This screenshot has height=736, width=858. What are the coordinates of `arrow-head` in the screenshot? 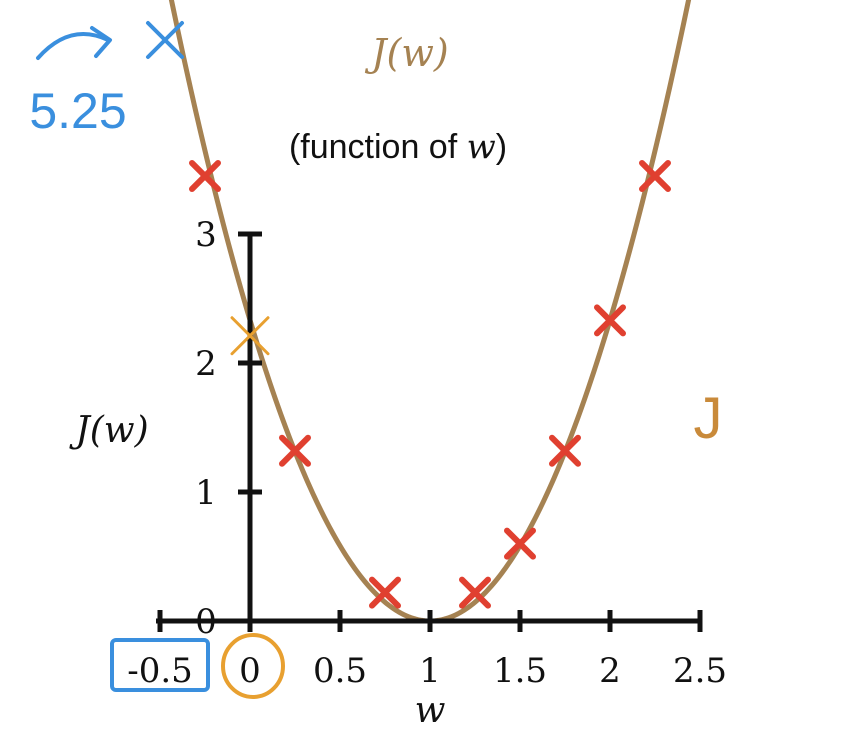 It's located at (101, 42).